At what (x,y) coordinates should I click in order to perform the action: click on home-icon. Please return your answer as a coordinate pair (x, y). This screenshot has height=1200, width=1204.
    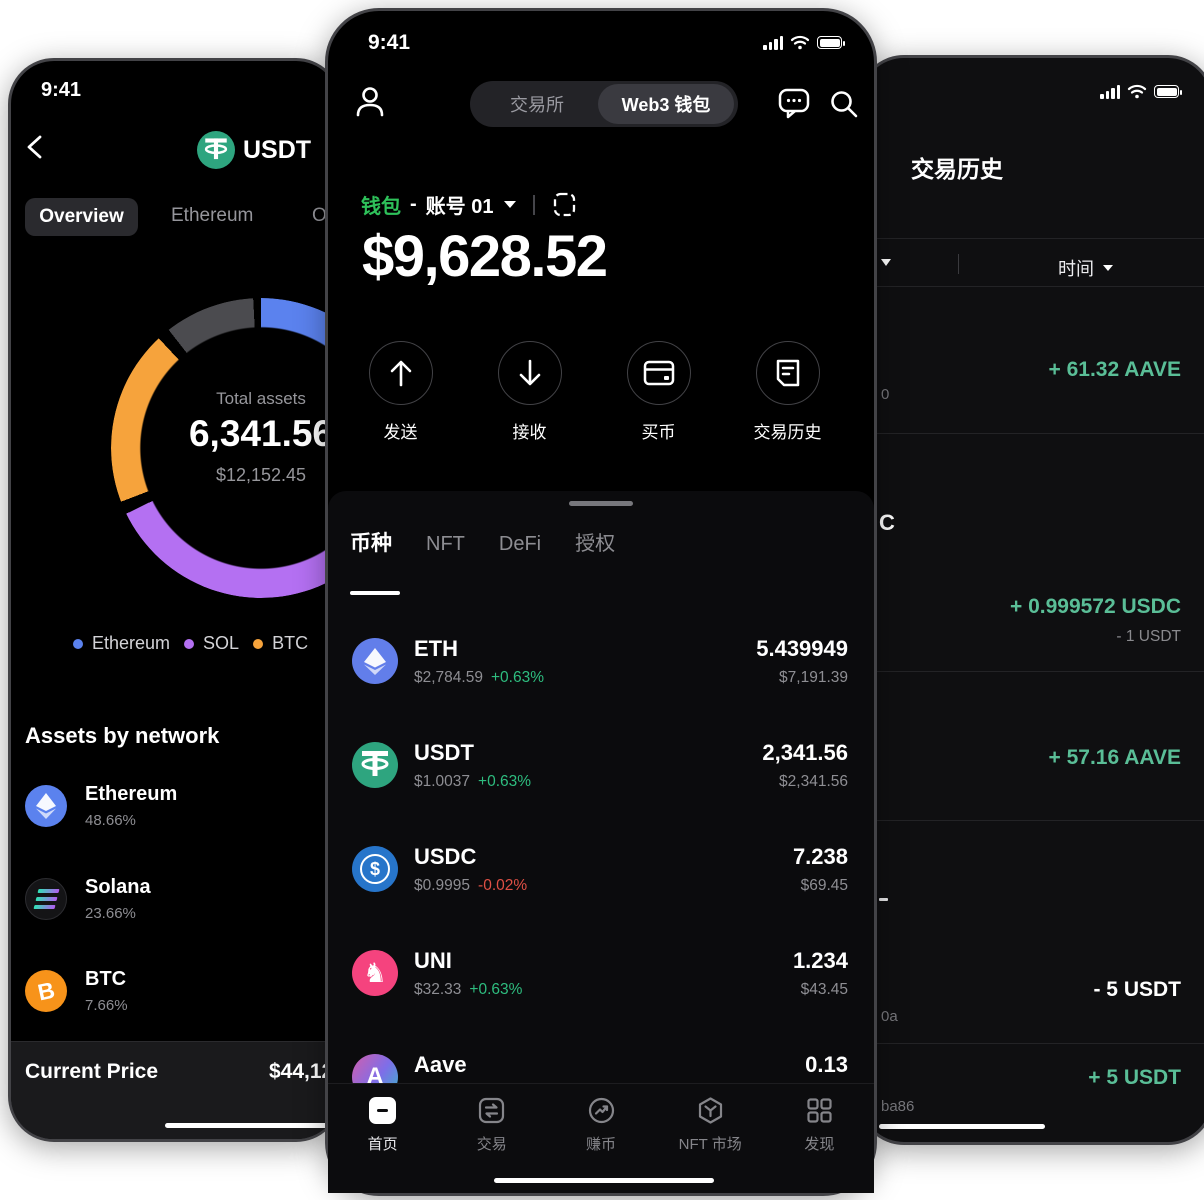
    Looking at the image, I should click on (383, 1110).